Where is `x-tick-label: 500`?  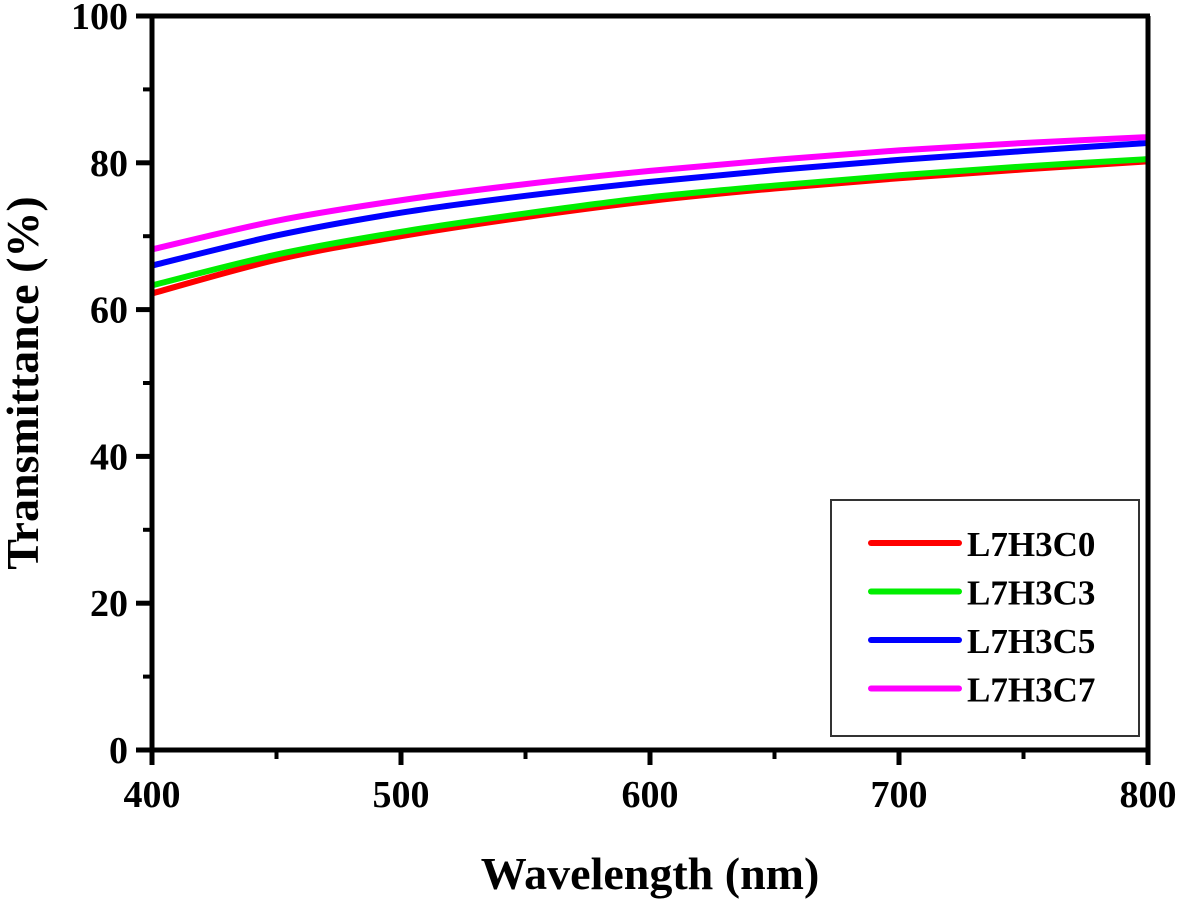
x-tick-label: 500 is located at coordinates (401, 795).